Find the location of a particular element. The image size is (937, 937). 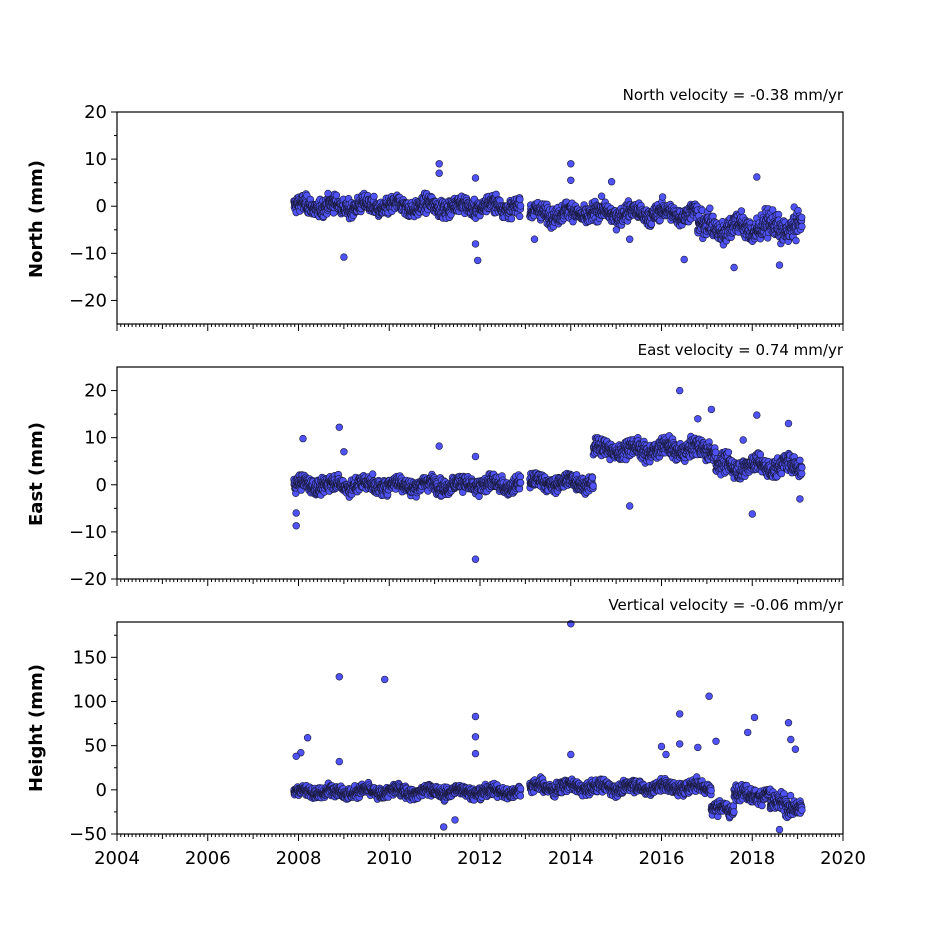

north-y-tick-label: 0 is located at coordinates (101, 206).